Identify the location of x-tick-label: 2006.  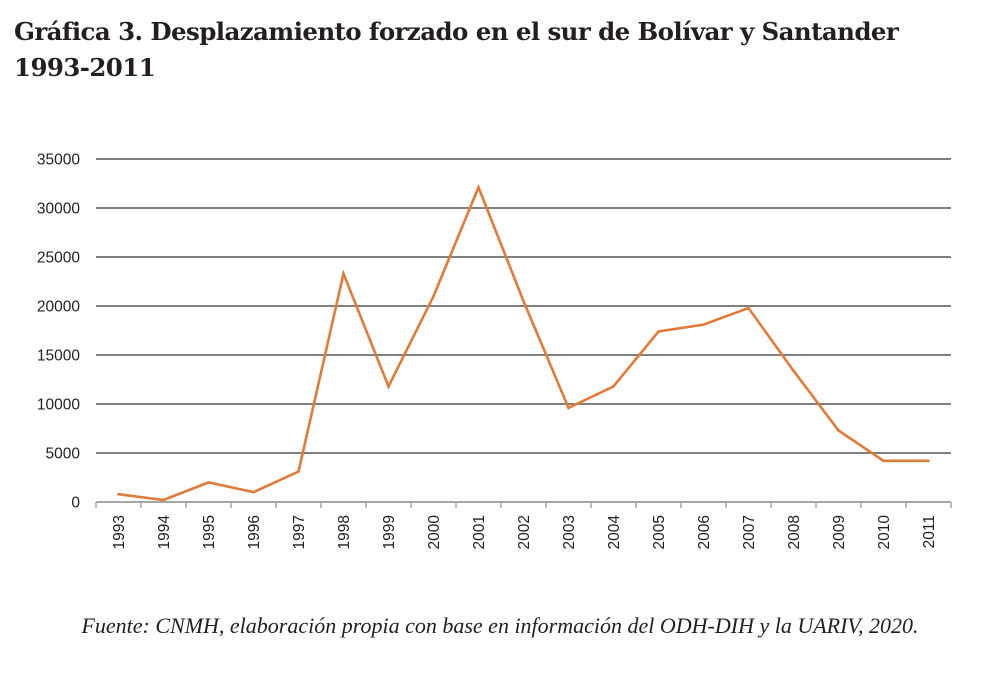
(704, 532).